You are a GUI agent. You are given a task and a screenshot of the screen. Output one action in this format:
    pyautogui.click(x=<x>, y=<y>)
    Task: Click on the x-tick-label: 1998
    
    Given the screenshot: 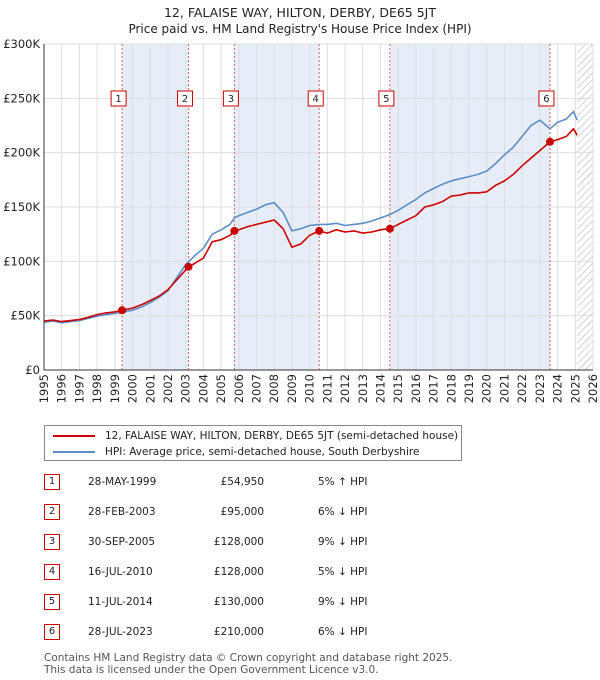 What is the action you would take?
    pyautogui.click(x=97, y=388)
    